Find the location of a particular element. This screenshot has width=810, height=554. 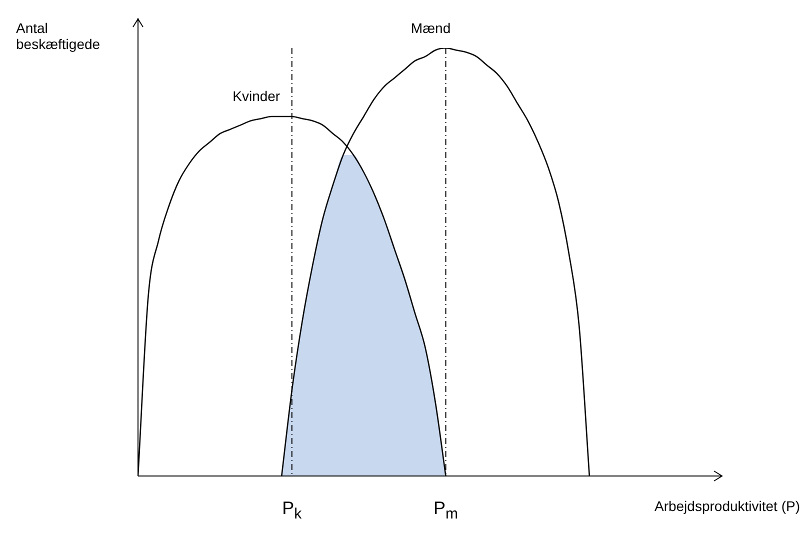

x-tick-label: P$_{k}$ is located at coordinates (292, 510).